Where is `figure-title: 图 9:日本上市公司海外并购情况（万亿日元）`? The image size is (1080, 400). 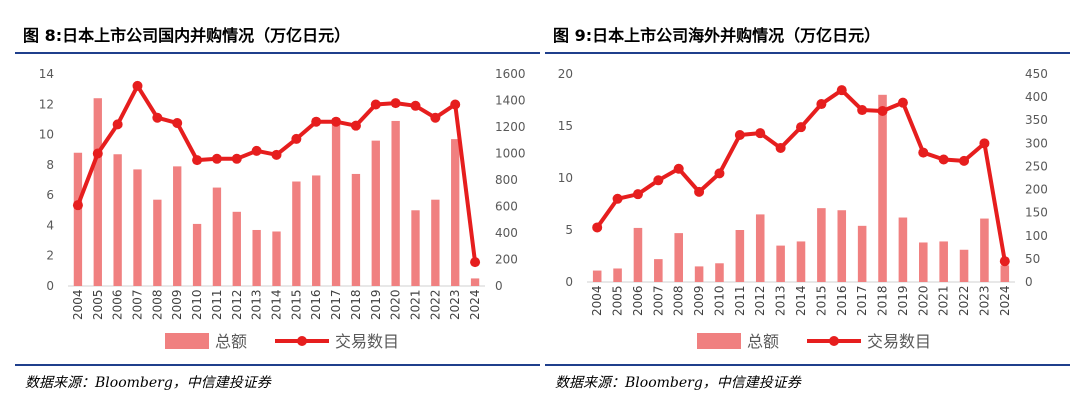
figure-title: 图 9:日本上市公司海外并购情况（万亿日元） is located at coordinates (717, 35).